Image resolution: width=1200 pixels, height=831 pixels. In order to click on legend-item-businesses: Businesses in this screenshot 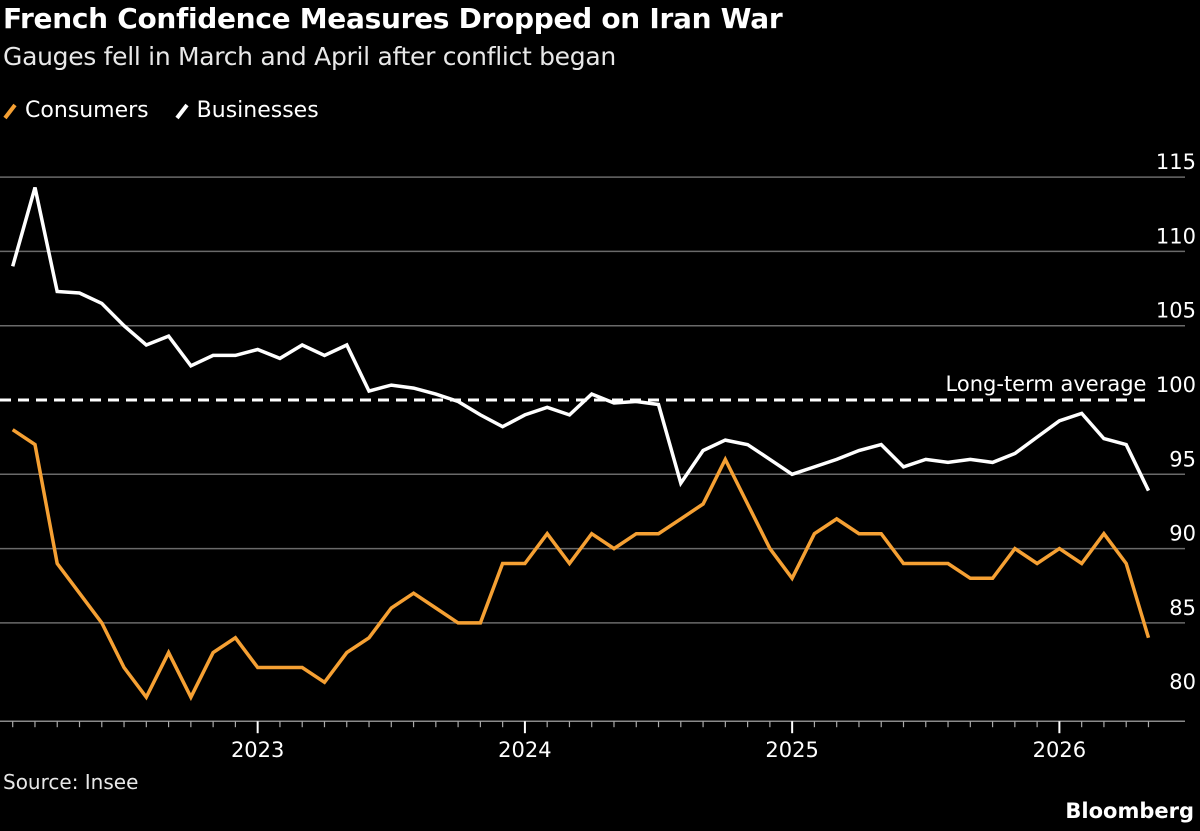, I will do `click(247, 110)`.